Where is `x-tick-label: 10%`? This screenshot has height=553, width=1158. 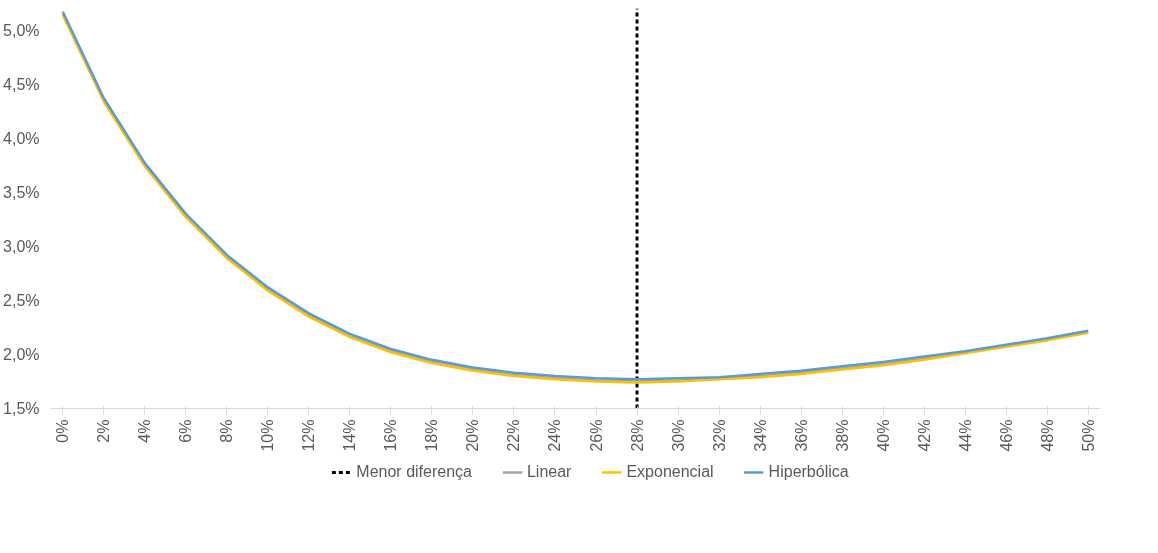
x-tick-label: 10% is located at coordinates (268, 435).